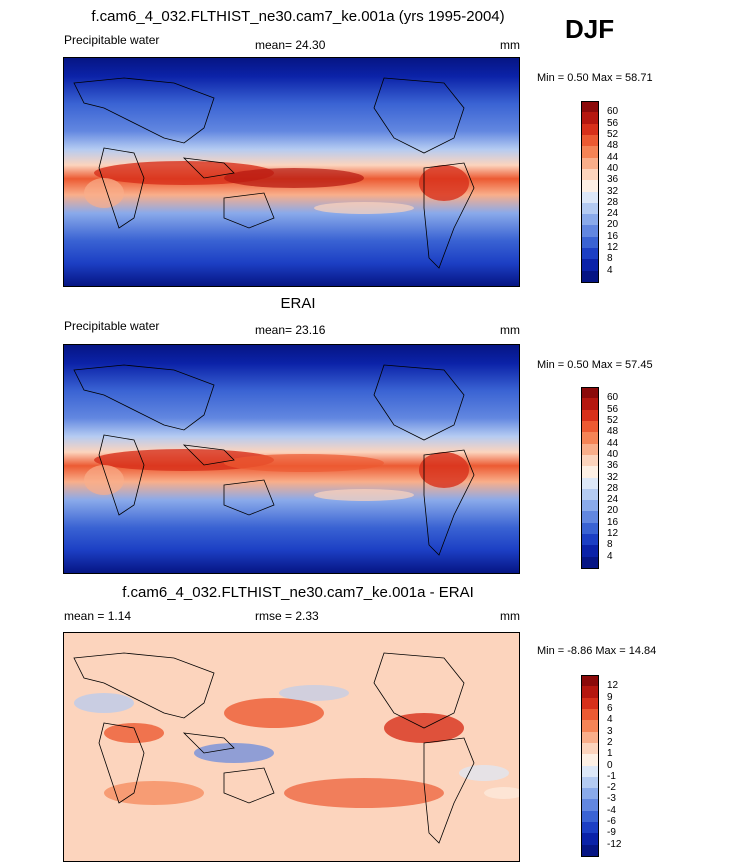  What do you see at coordinates (112, 40) in the screenshot?
I see `panel1-left-label: Precipitable water` at bounding box center [112, 40].